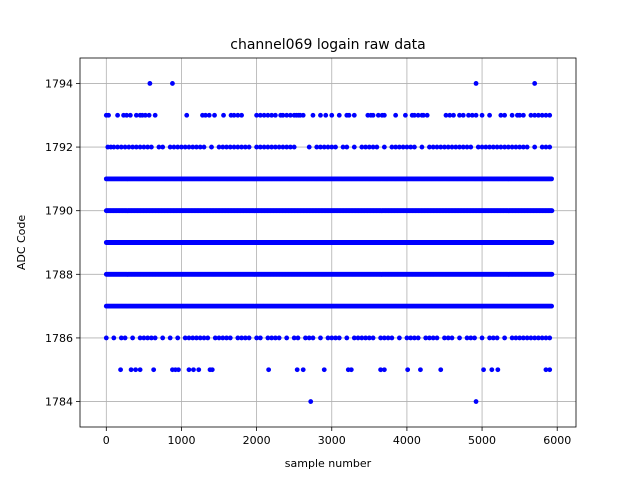  I want to click on x-axis-ticks: 0 1000 2000 3000 4000 5000 6000, so click(337, 437).